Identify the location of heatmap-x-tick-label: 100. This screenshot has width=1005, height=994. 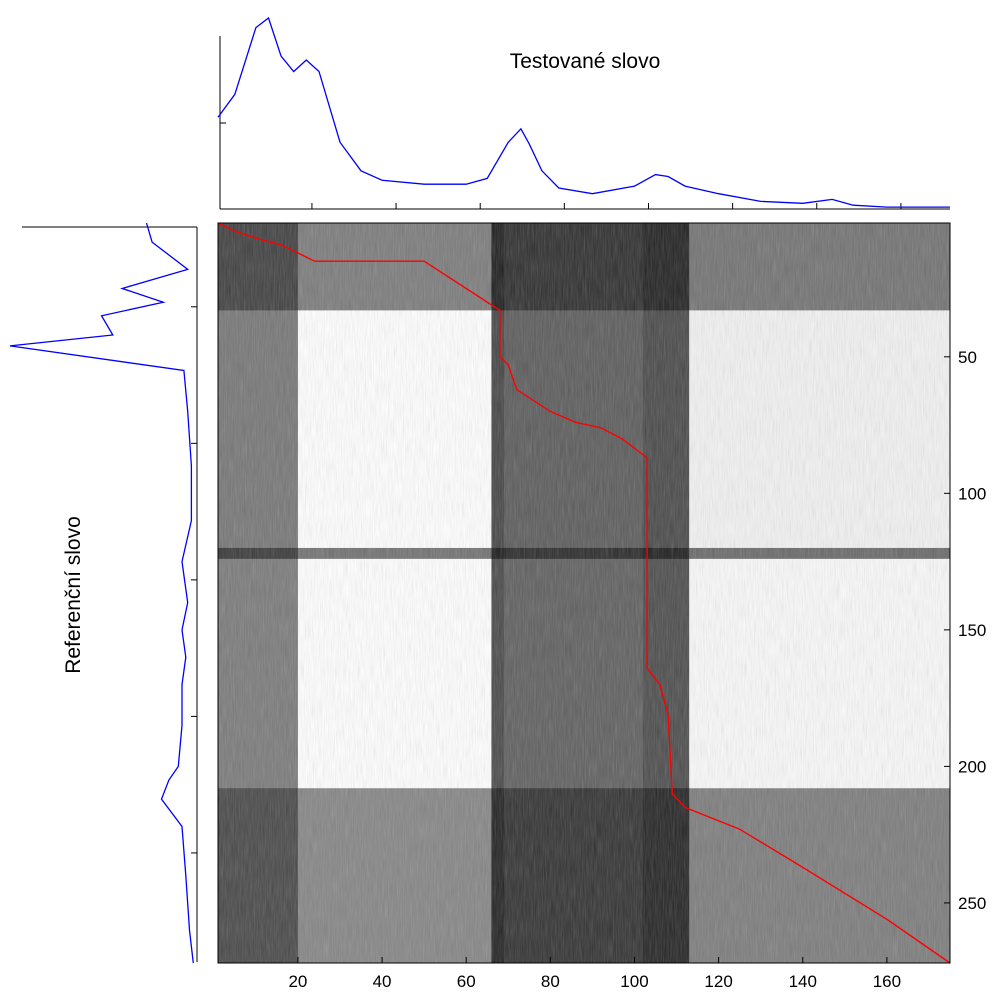
(634, 981).